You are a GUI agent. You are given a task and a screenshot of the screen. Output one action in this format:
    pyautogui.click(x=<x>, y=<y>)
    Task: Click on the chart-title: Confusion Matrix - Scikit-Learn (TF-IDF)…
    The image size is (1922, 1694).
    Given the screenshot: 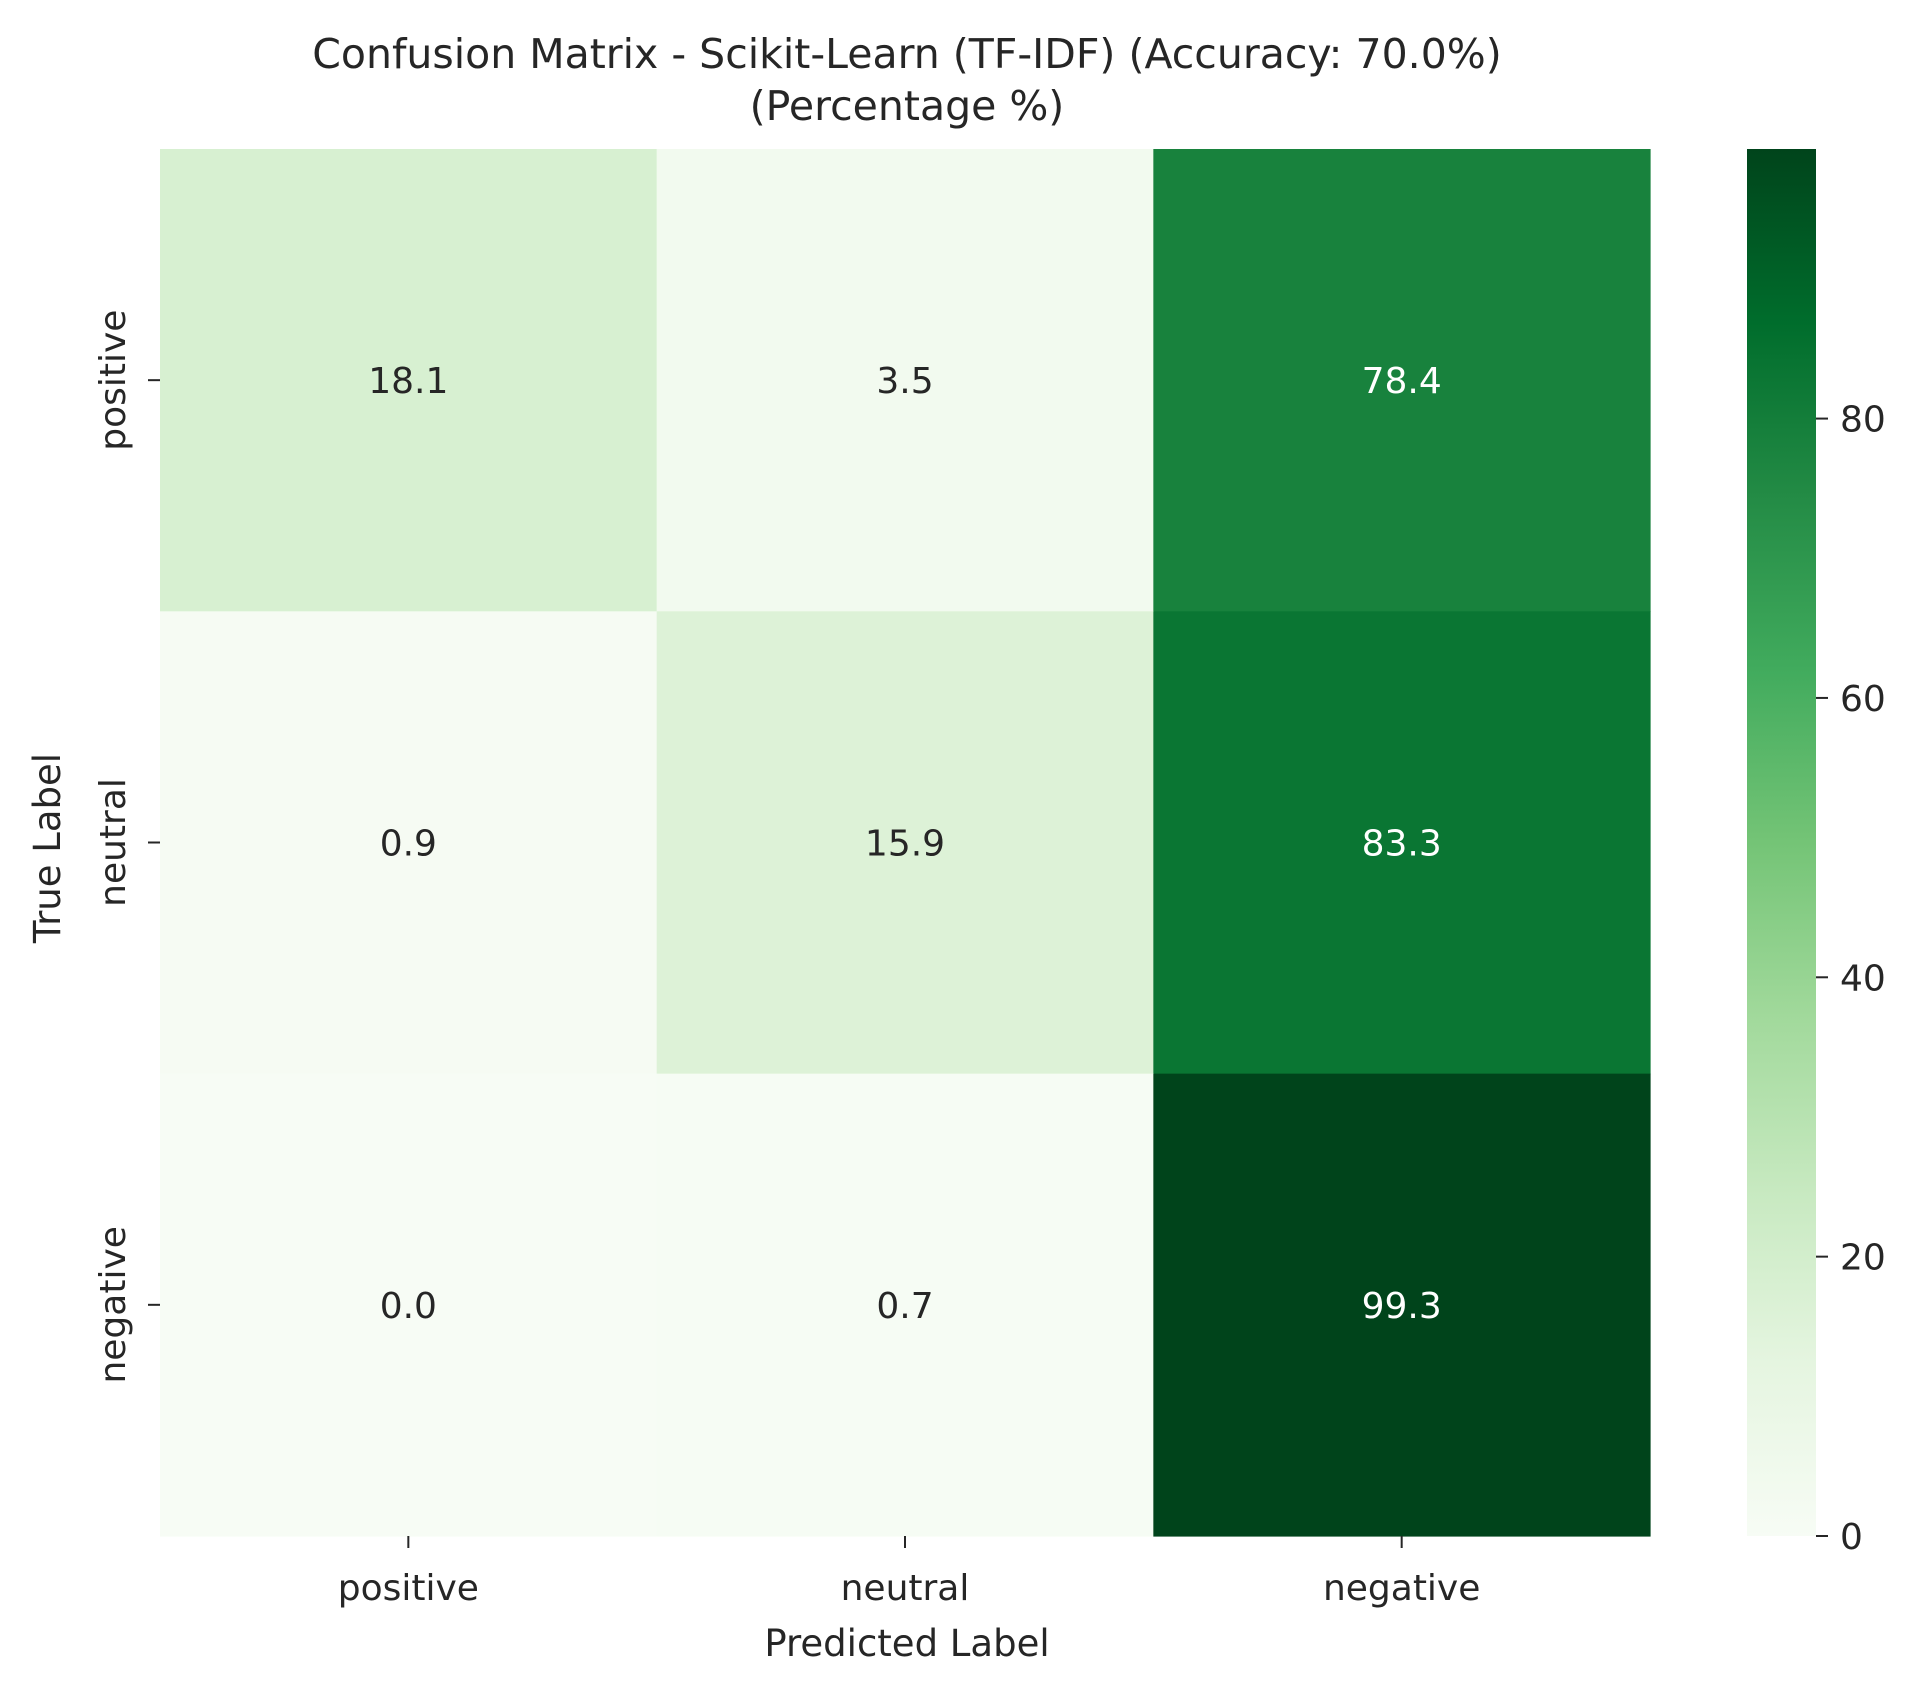 What is the action you would take?
    pyautogui.click(x=906, y=54)
    